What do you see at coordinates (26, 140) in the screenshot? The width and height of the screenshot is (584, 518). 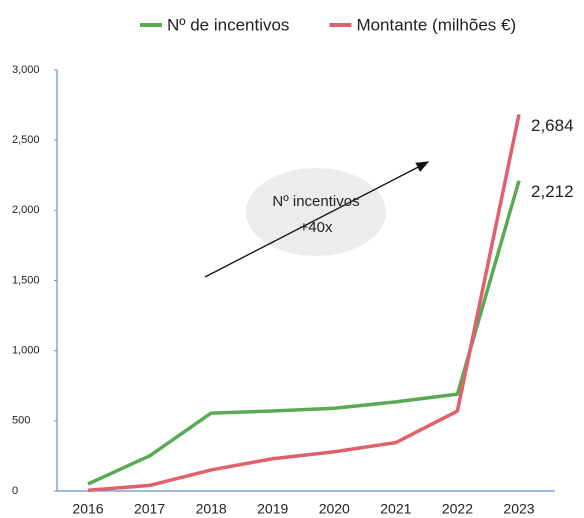 I see `y-tick-label: 2,500` at bounding box center [26, 140].